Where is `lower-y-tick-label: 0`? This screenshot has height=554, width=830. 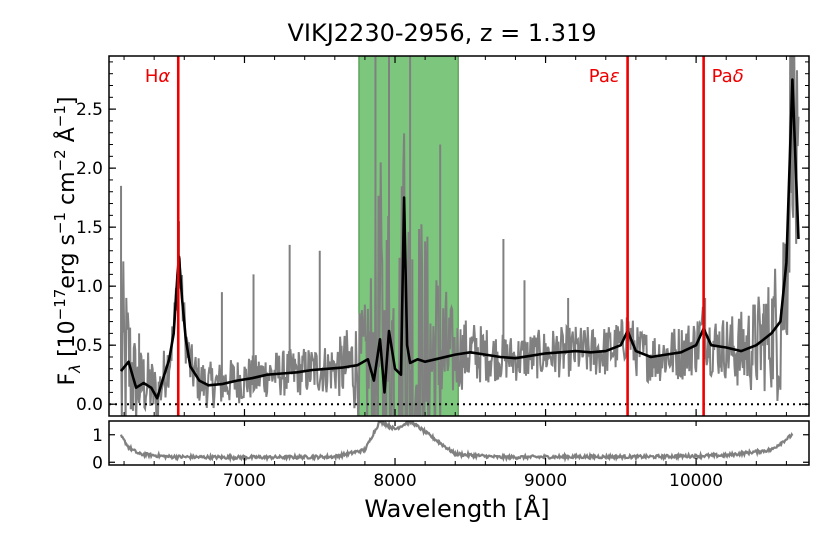
lower-y-tick-label: 0 is located at coordinates (97, 463).